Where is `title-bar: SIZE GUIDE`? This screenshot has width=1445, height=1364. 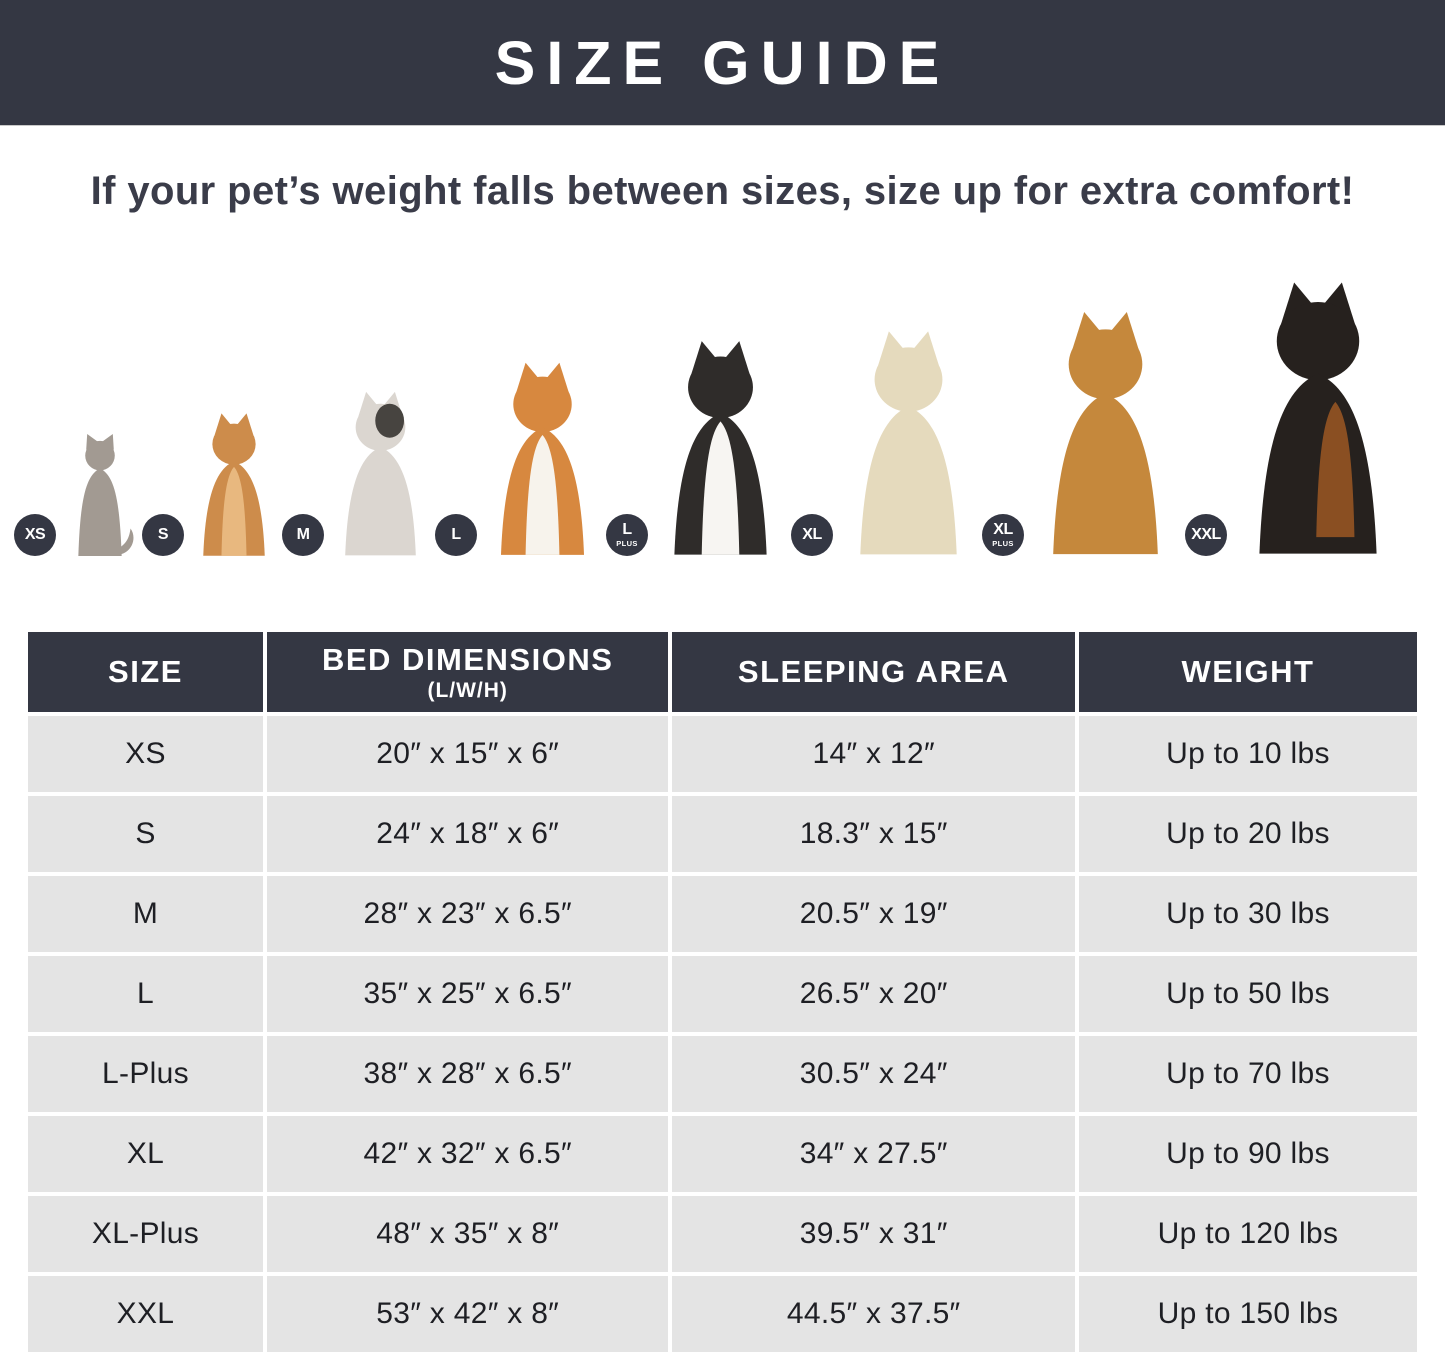 title-bar: SIZE GUIDE is located at coordinates (722, 62).